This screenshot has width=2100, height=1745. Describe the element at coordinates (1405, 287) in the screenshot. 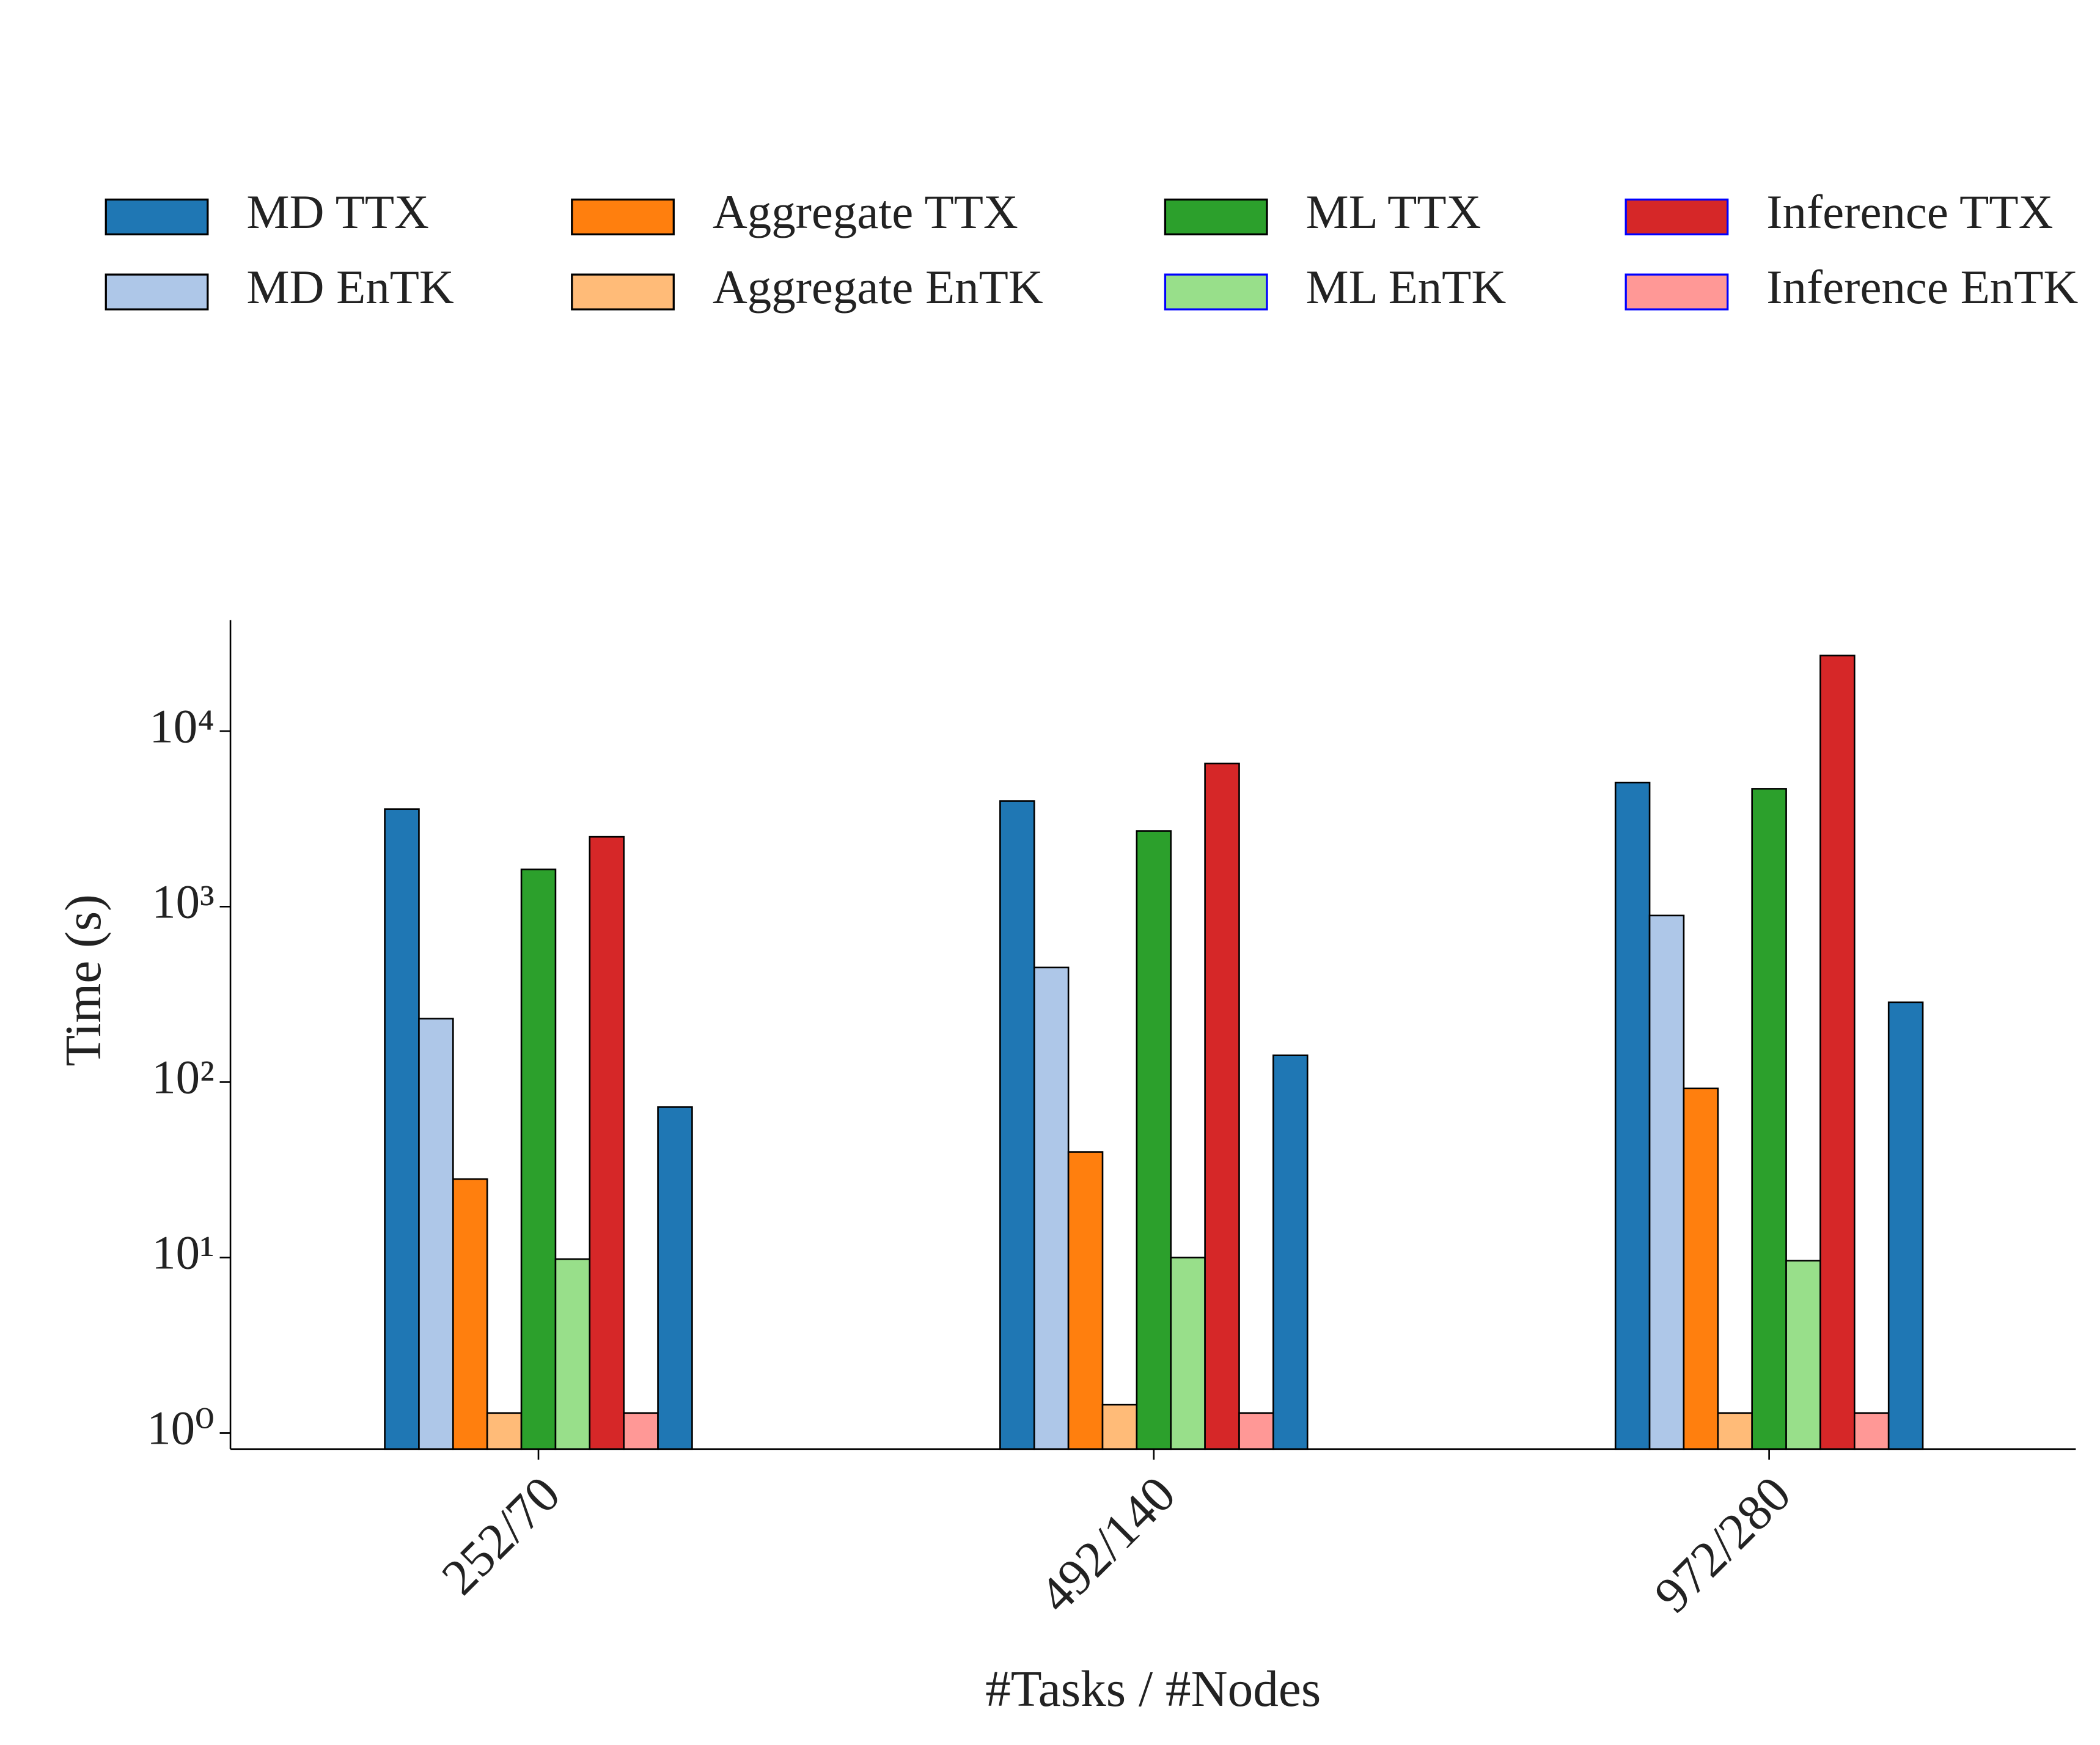

I see `legend-label: ML EnTK` at that location.